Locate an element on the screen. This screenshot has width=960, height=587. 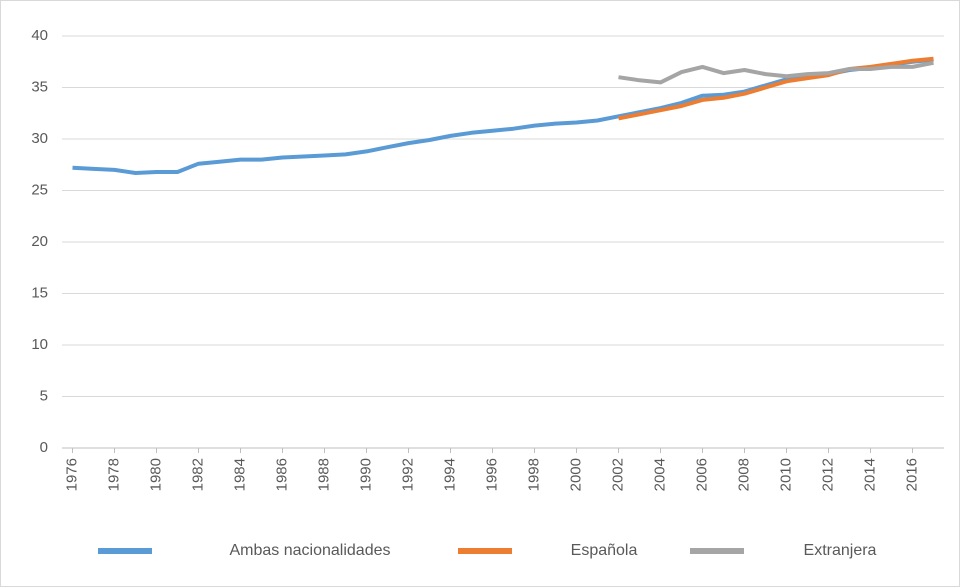
legend-label: Ambas nacionalidades is located at coordinates (310, 550).